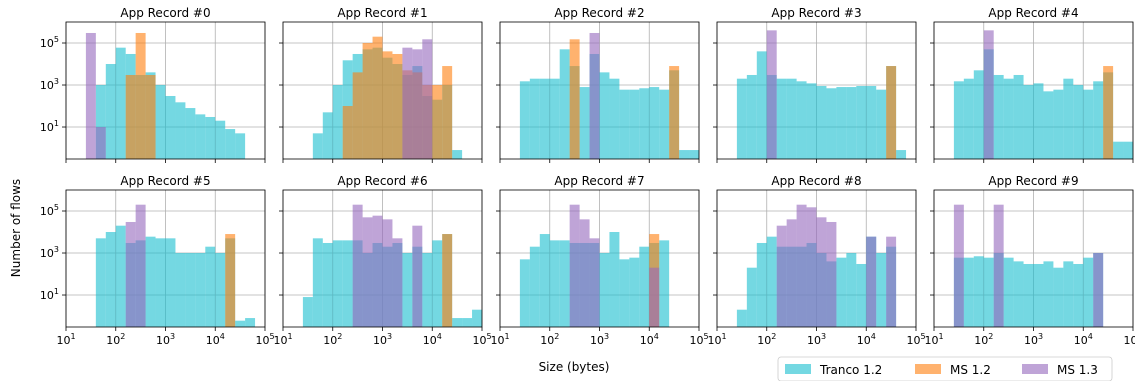 This screenshot has width=1135, height=381. I want to click on subplot-app-record-6: App Record #6 10¹ 10² 10³ 10⁴ 10⁵, so click(382, 260).